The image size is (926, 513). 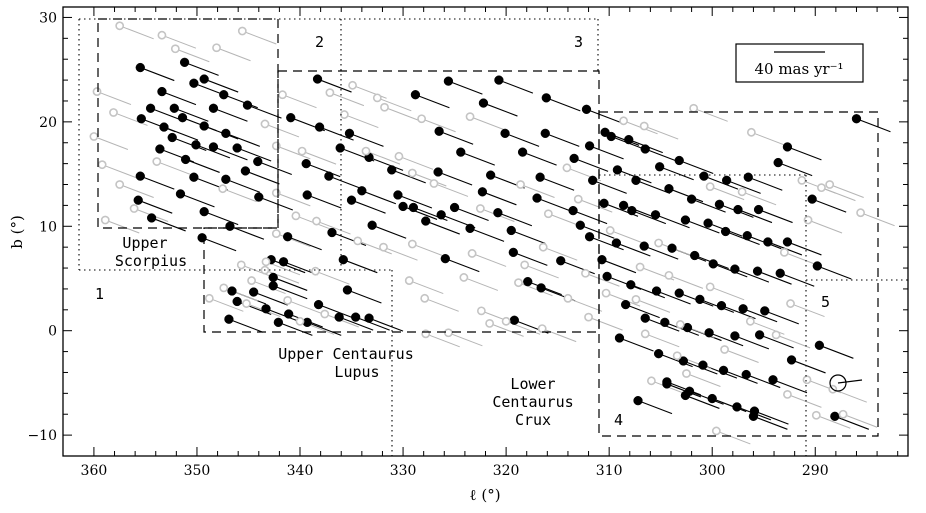 What do you see at coordinates (532, 384) in the screenshot?
I see `region-label-lower-centaurus-crux-line-1: Lower` at bounding box center [532, 384].